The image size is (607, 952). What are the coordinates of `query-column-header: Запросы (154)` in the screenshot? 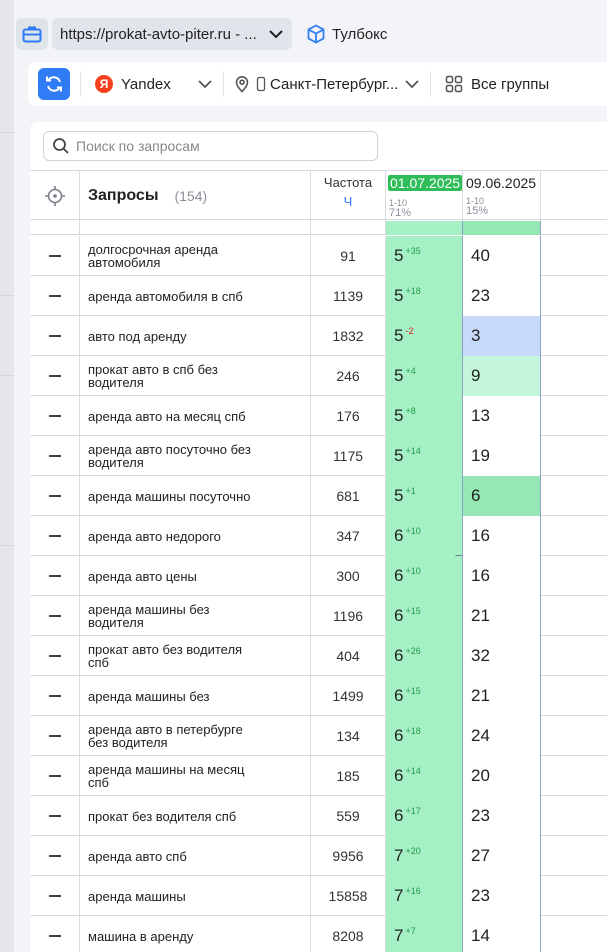 It's located at (147, 196).